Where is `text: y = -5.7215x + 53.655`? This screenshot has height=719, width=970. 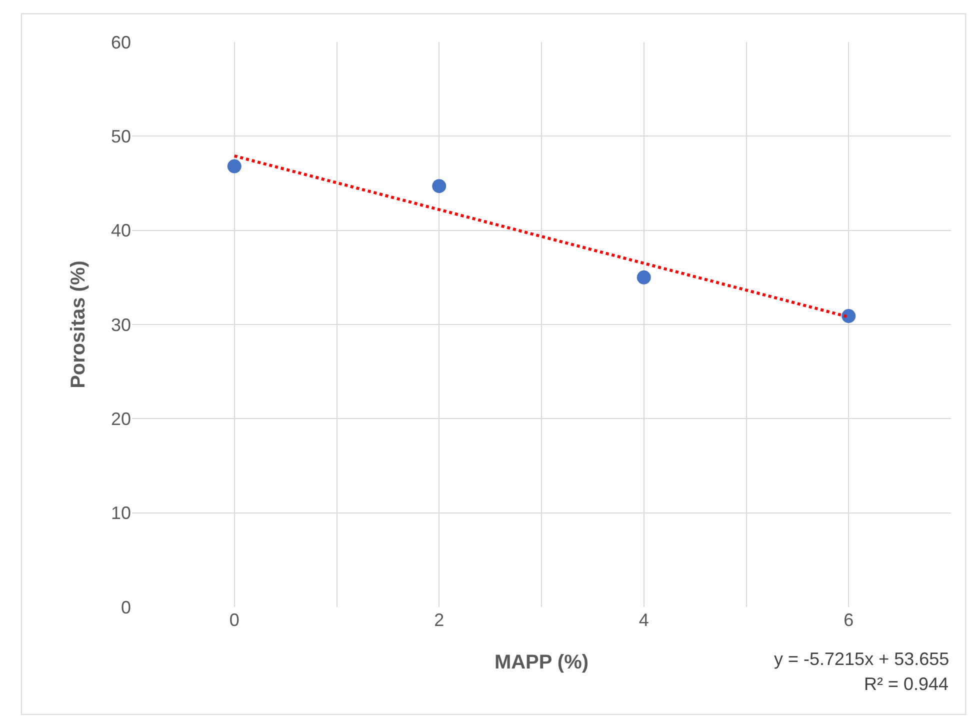
text: y = -5.7215x + 53.655 is located at coordinates (862, 659).